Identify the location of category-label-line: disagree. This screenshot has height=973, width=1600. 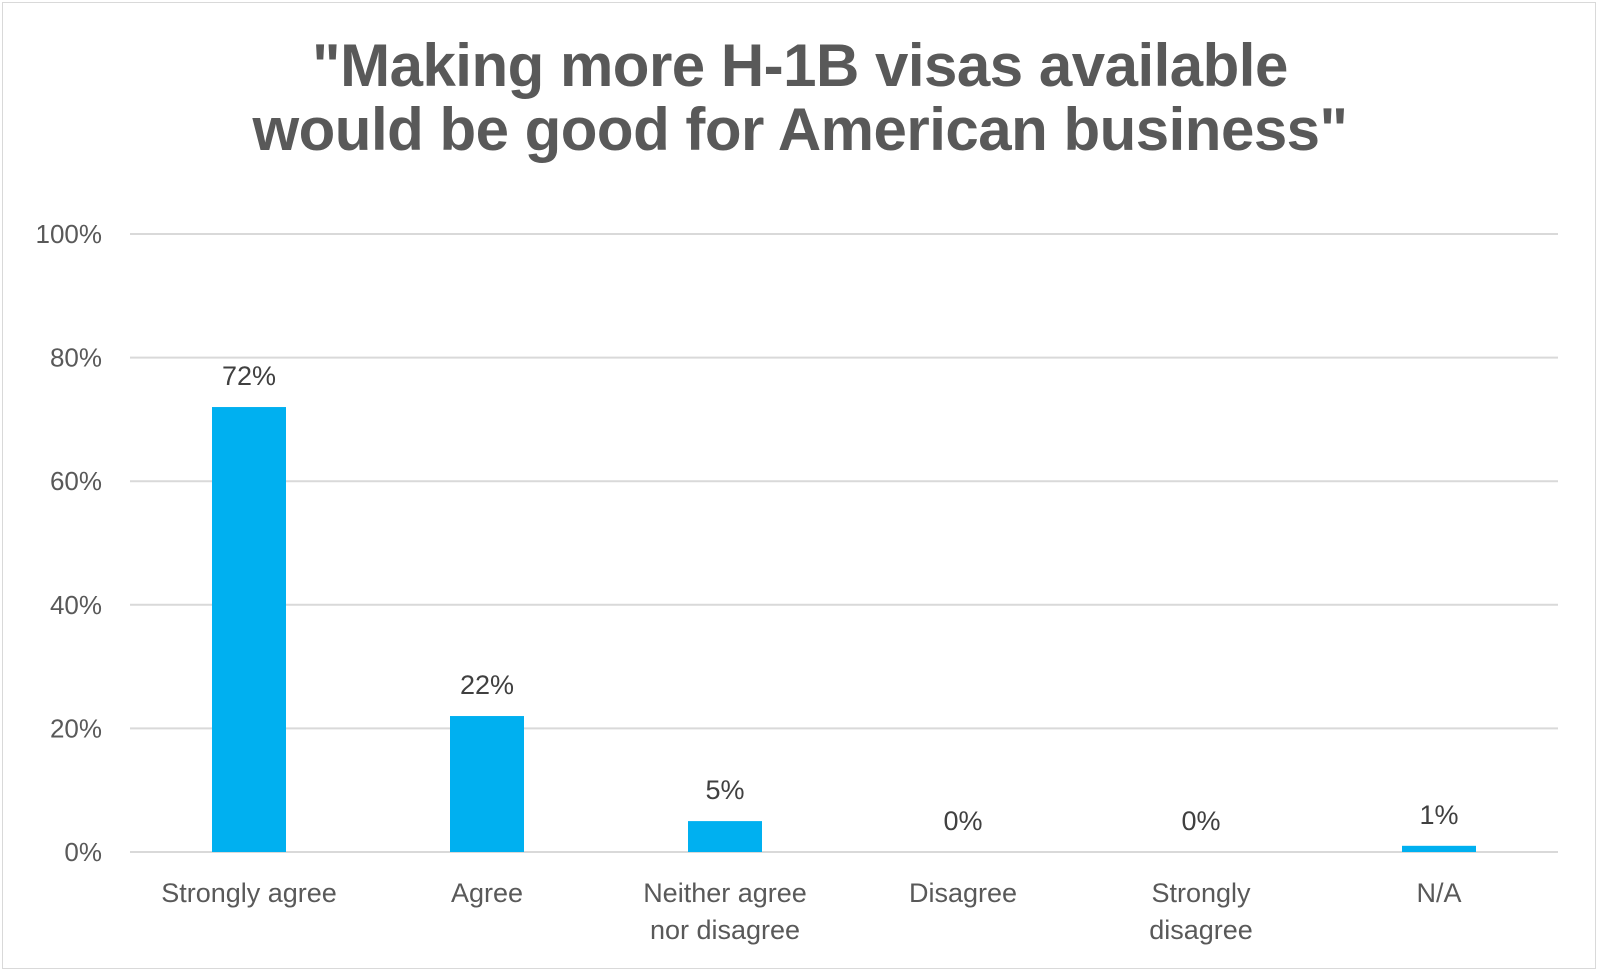
(1201, 930).